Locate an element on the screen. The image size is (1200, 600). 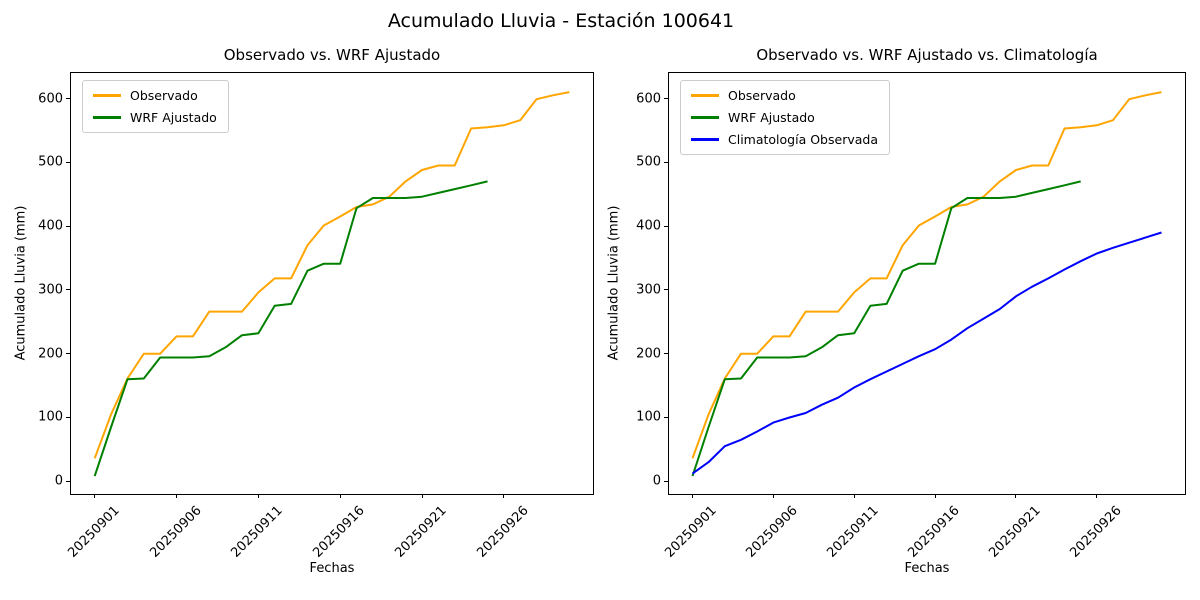
left-y-axis-label: Acumulado Lluvia (mm) is located at coordinates (21, 283).